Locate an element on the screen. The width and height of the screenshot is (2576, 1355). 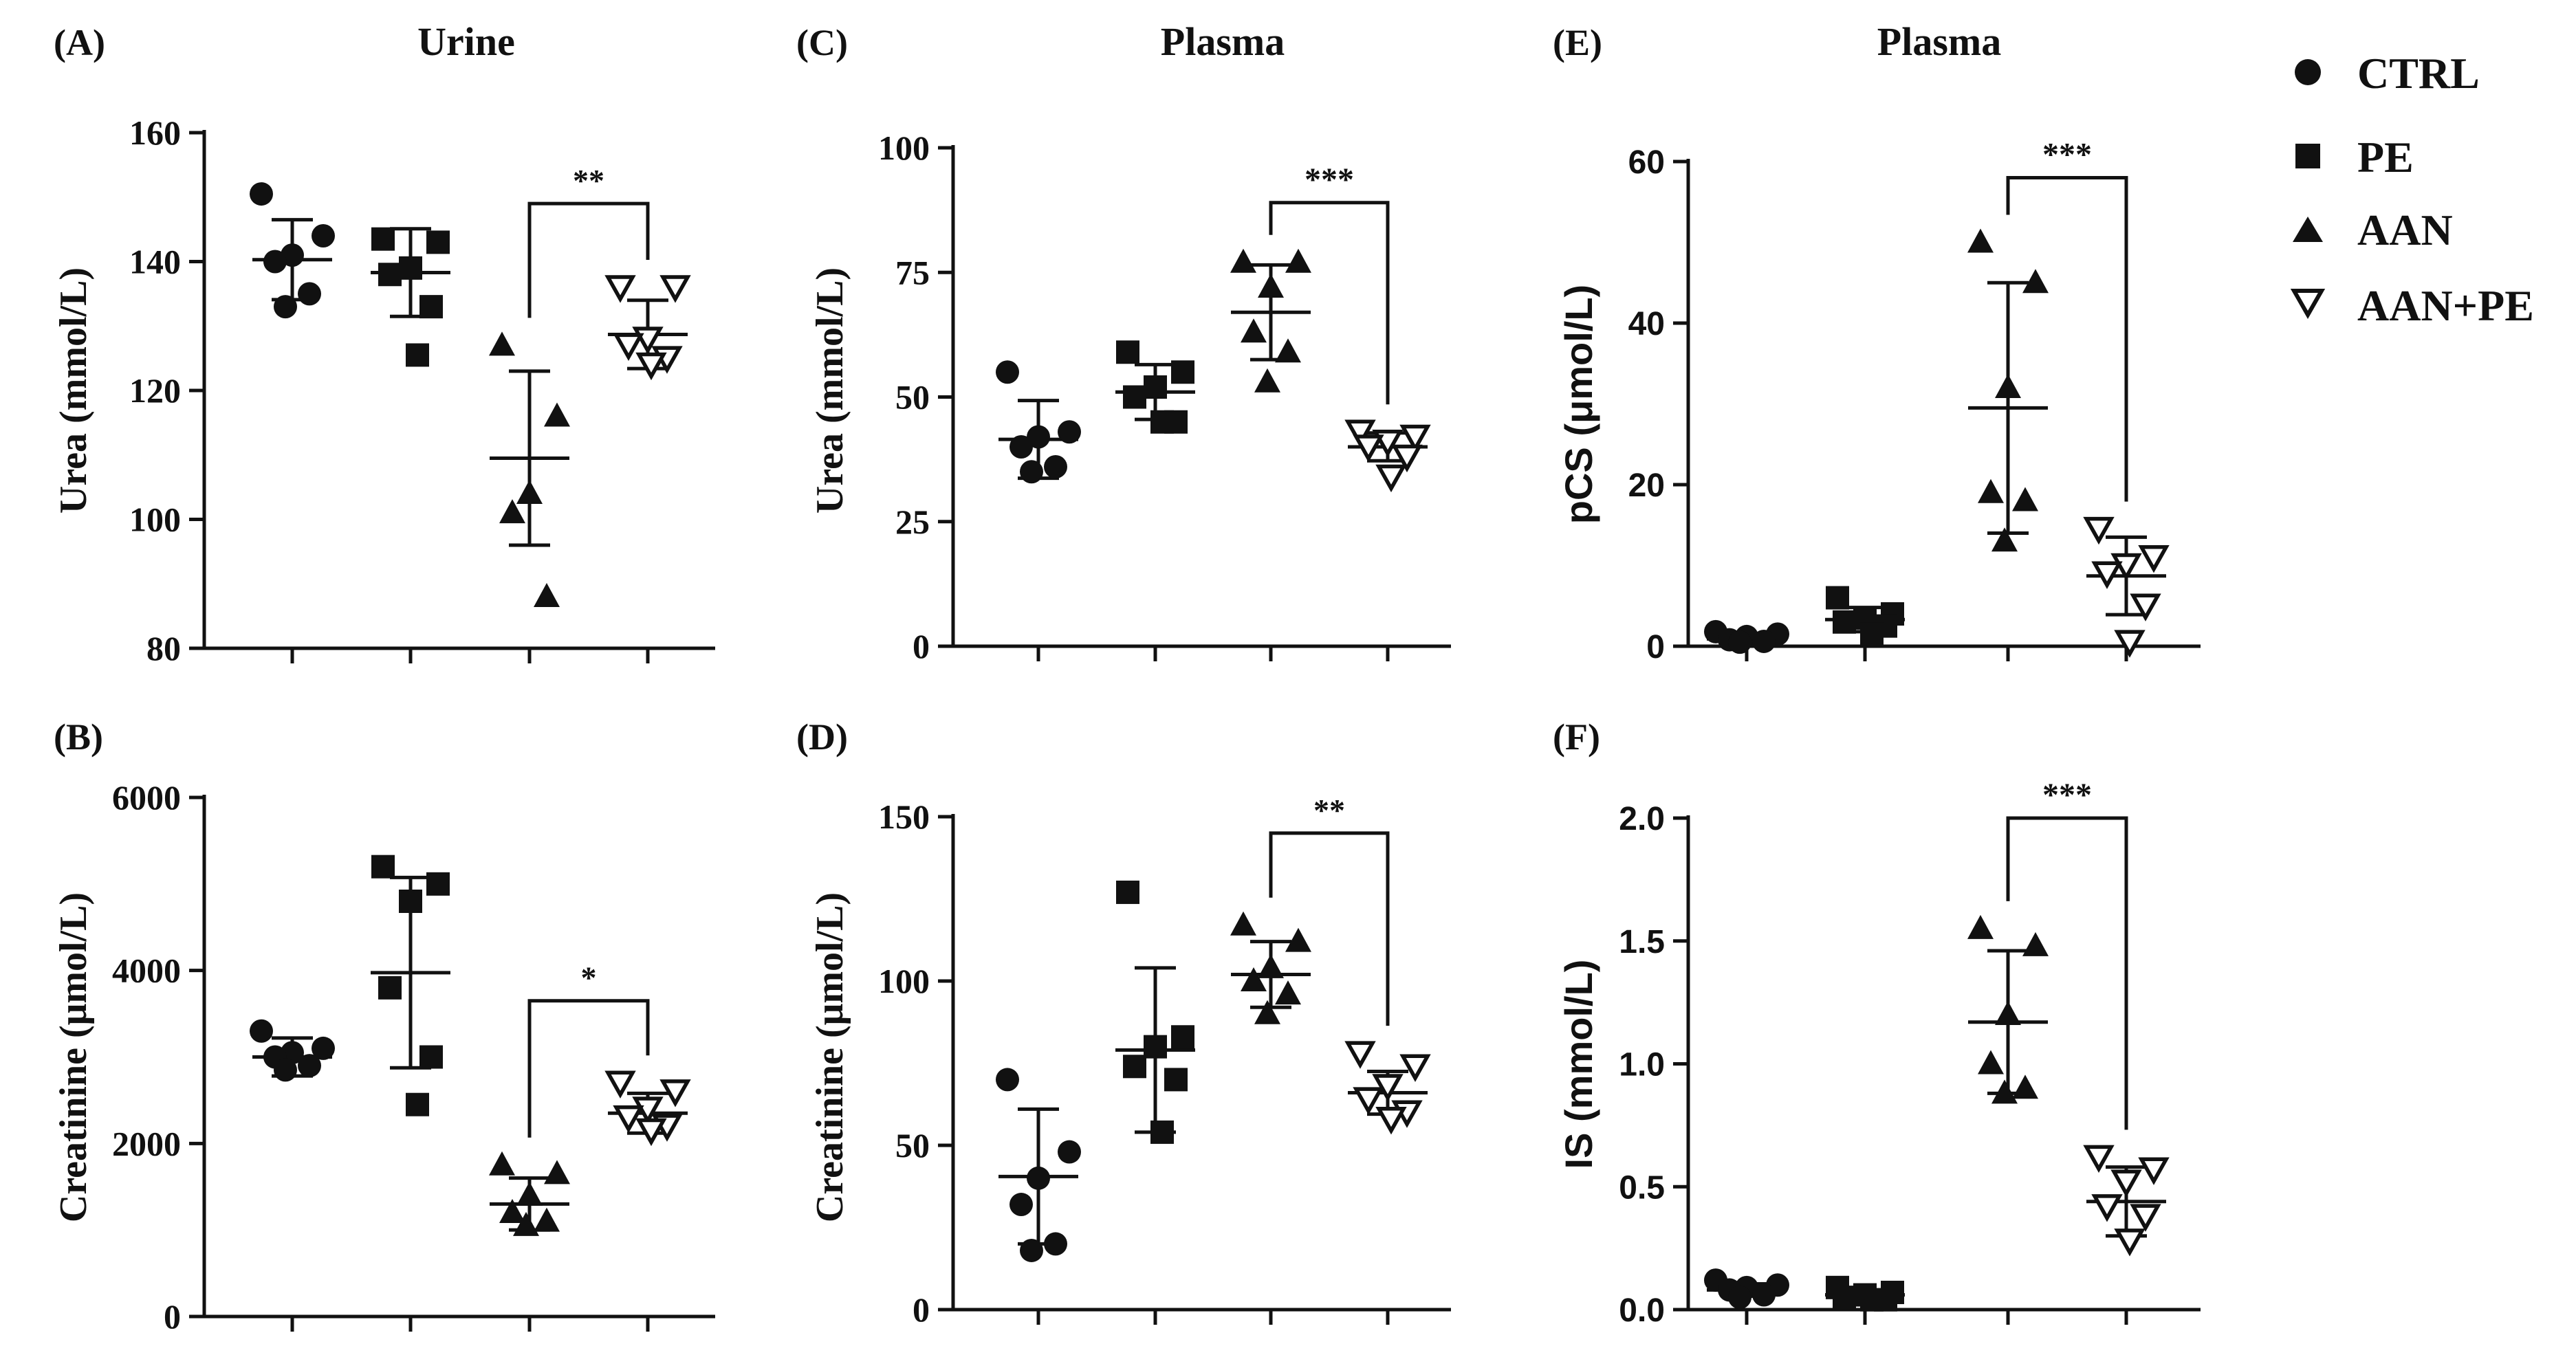
significance-label: ** is located at coordinates (588, 180).